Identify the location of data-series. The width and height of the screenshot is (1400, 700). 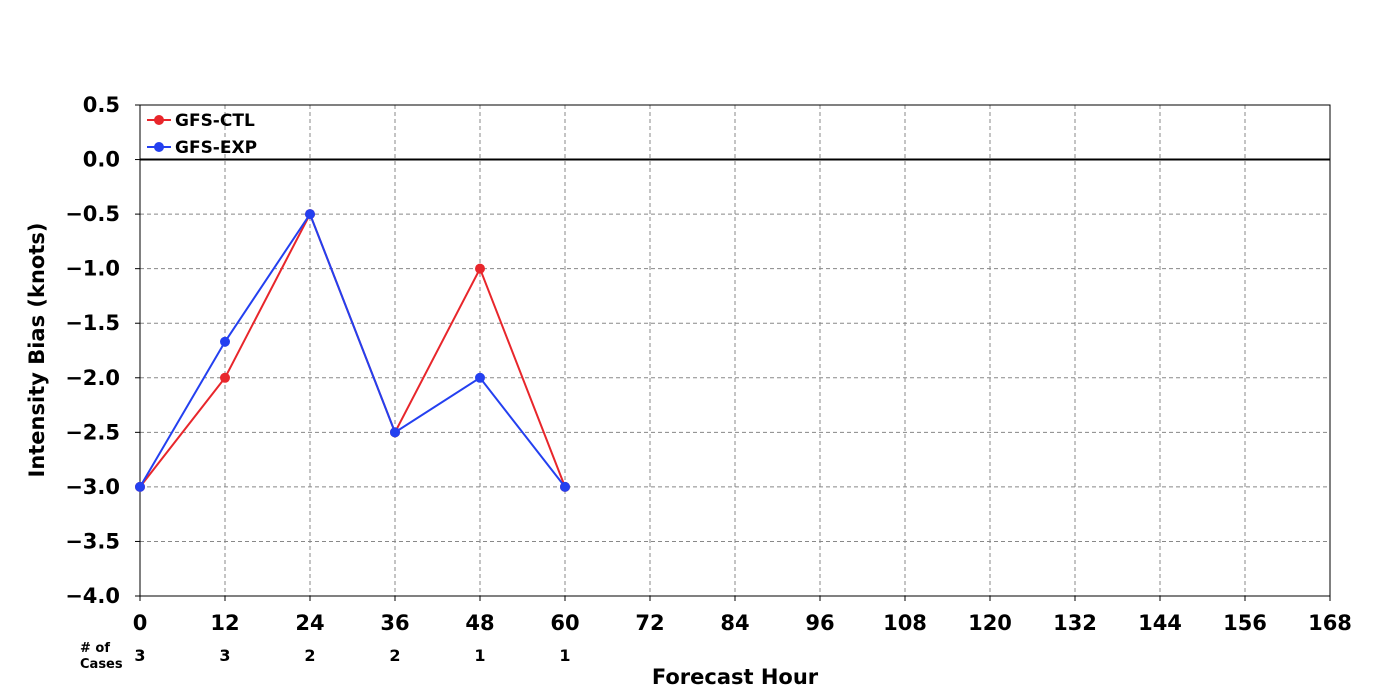
(352, 350).